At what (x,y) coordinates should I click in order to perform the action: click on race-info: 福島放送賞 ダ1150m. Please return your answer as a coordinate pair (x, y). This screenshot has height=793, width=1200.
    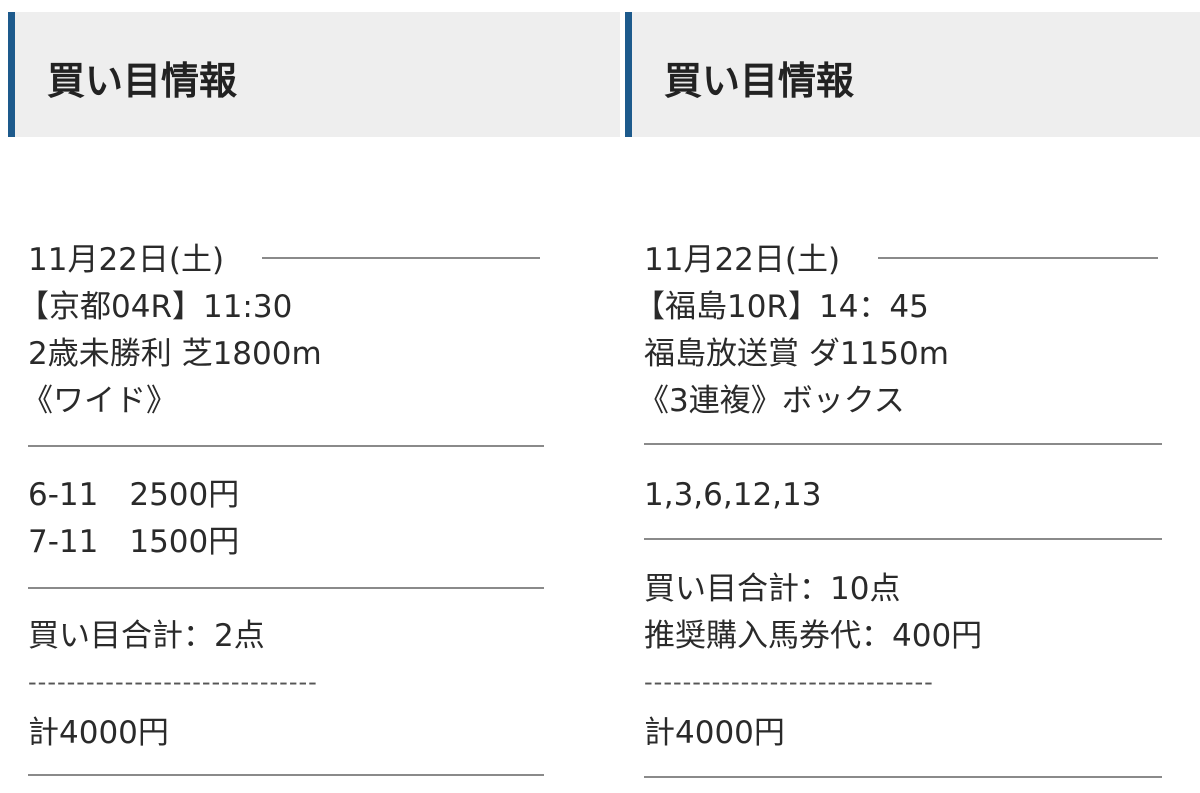
    Looking at the image, I should click on (796, 354).